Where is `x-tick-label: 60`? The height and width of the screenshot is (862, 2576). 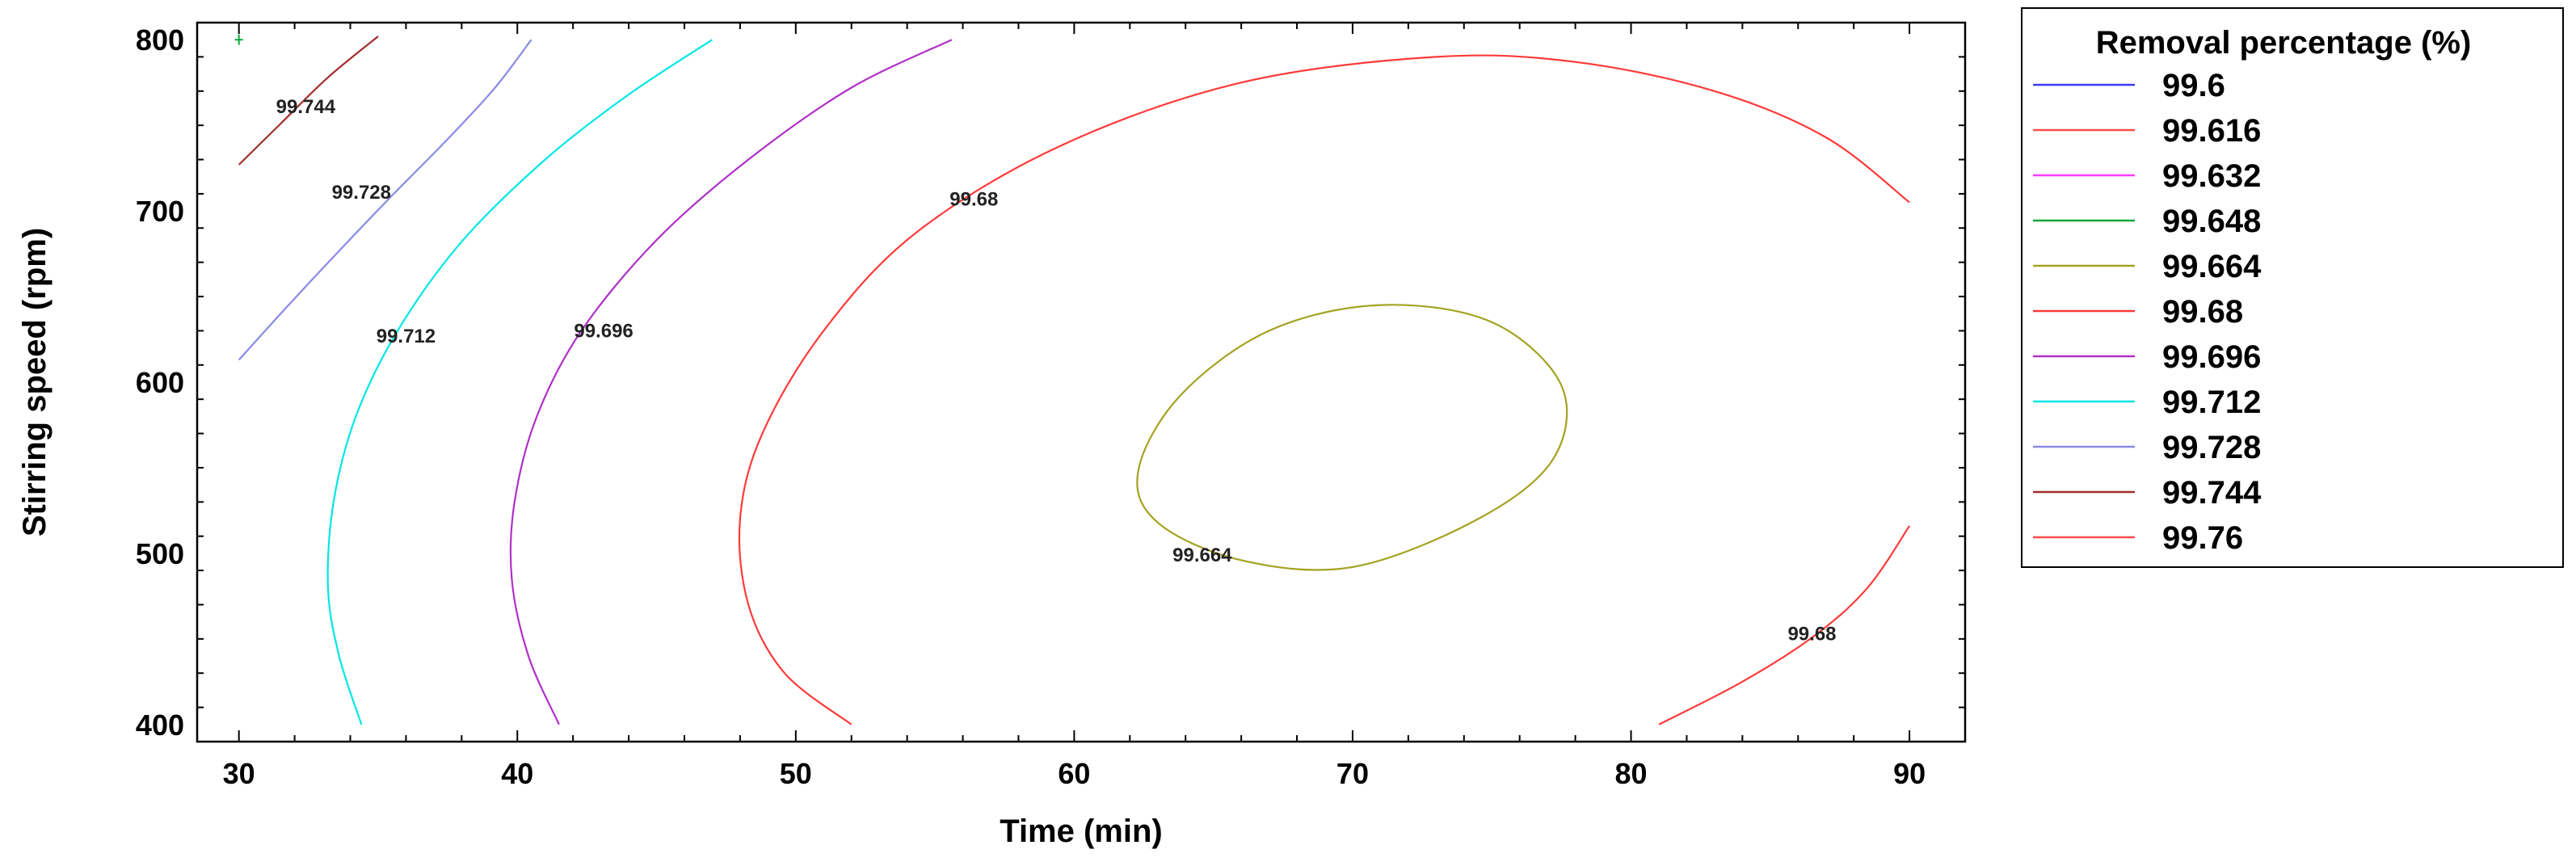 x-tick-label: 60 is located at coordinates (1074, 773).